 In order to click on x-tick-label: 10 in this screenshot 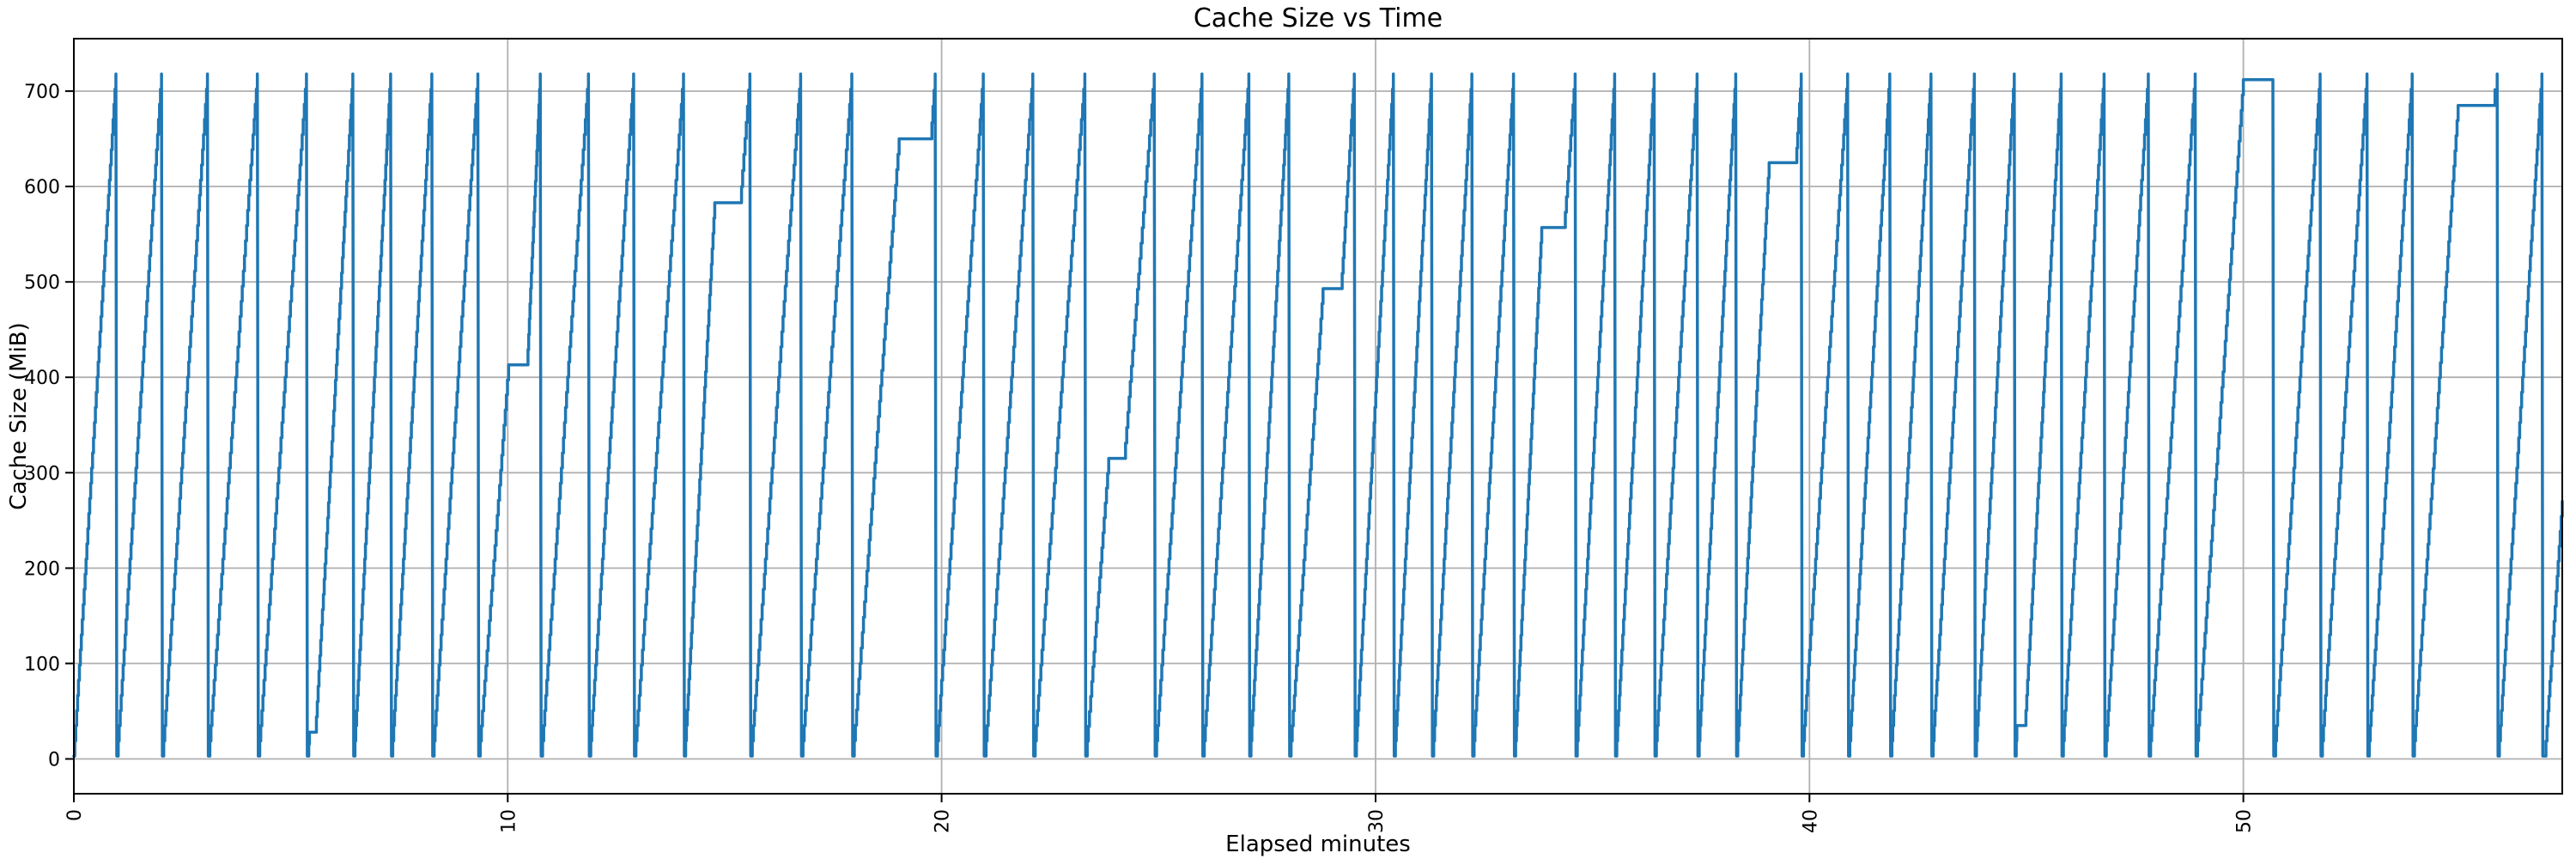, I will do `click(508, 821)`.